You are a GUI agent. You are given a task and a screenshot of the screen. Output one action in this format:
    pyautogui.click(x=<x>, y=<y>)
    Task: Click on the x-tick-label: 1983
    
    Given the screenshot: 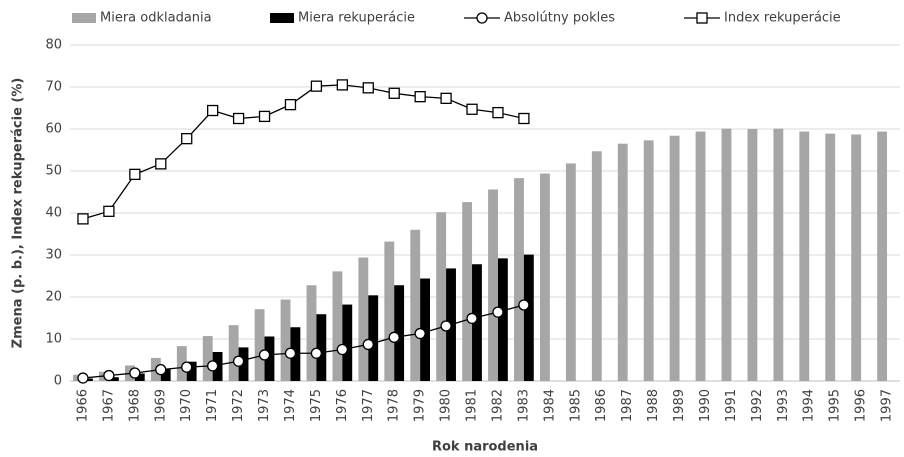 What is the action you would take?
    pyautogui.click(x=523, y=405)
    